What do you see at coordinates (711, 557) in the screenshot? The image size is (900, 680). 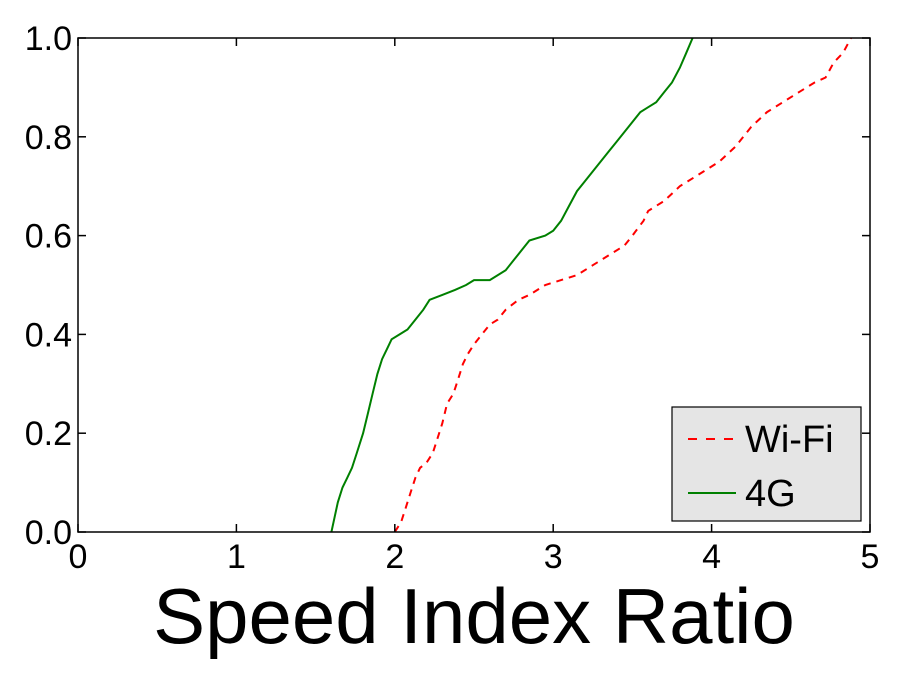 I see `x-tick-label: 4` at bounding box center [711, 557].